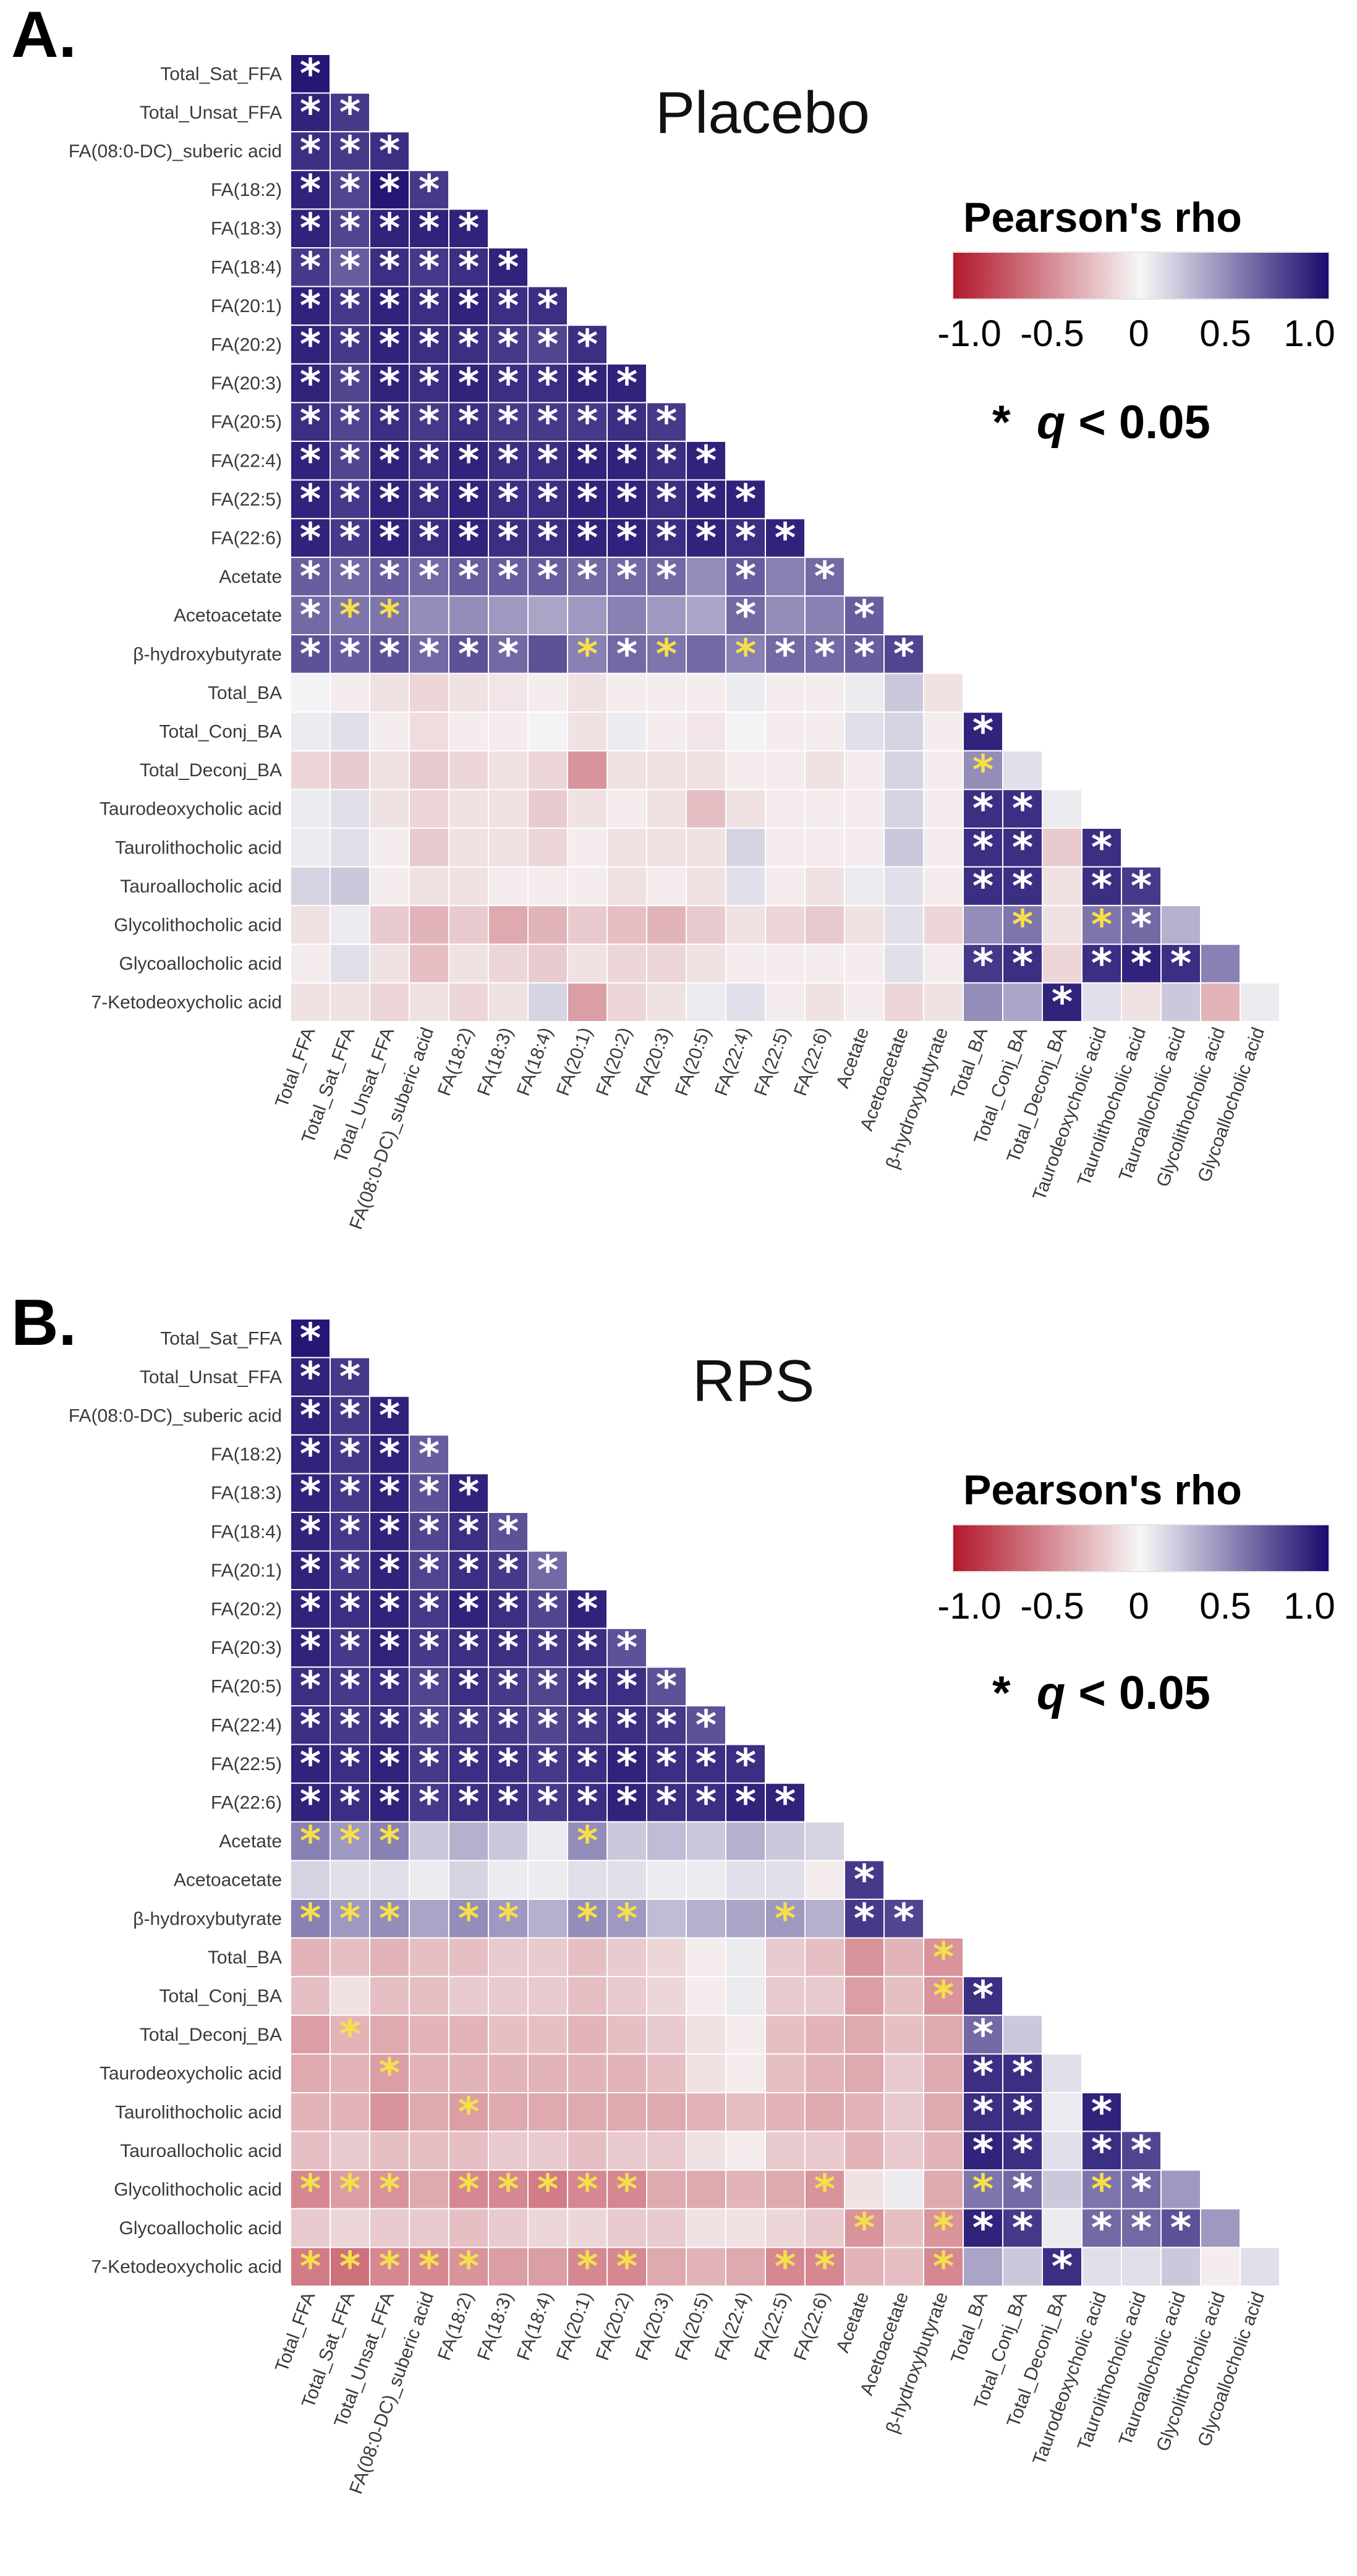  I want to click on row-label: Acetate, so click(250, 1841).